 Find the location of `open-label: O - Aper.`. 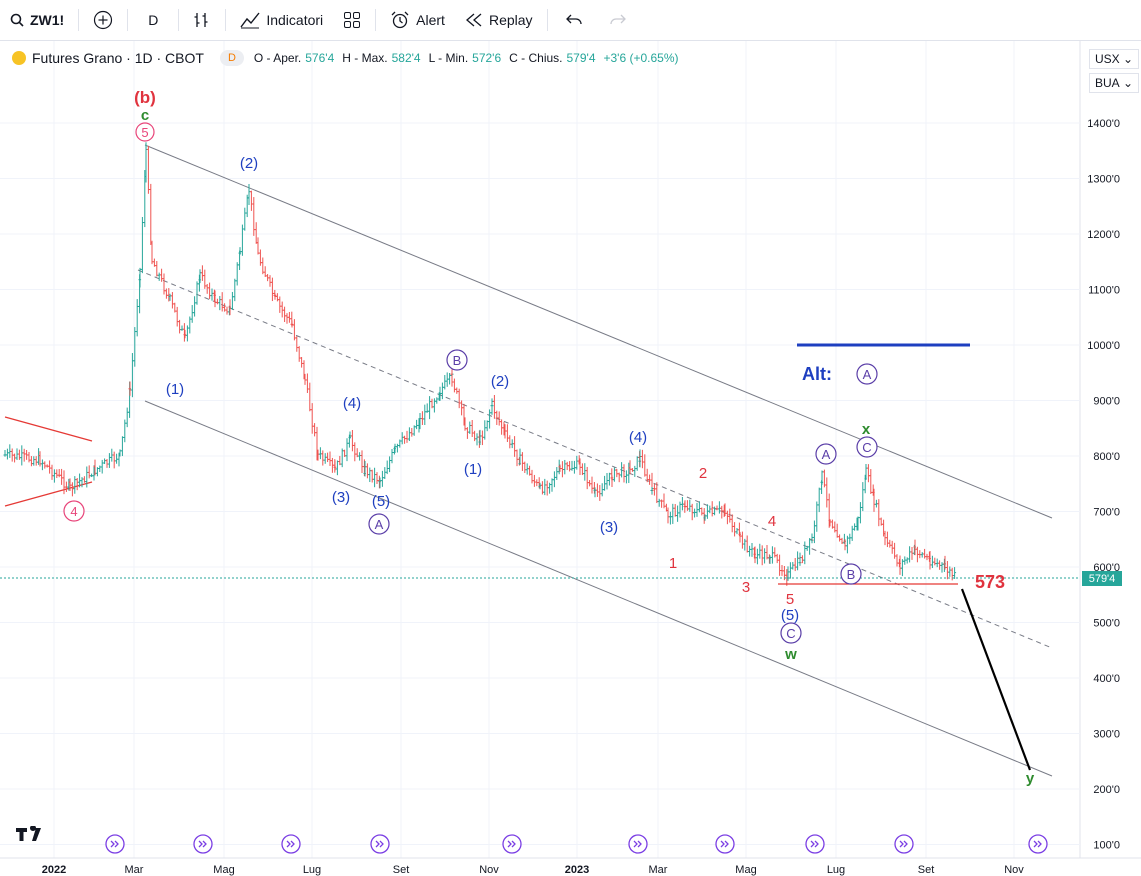

open-label: O - Aper. is located at coordinates (277, 58).